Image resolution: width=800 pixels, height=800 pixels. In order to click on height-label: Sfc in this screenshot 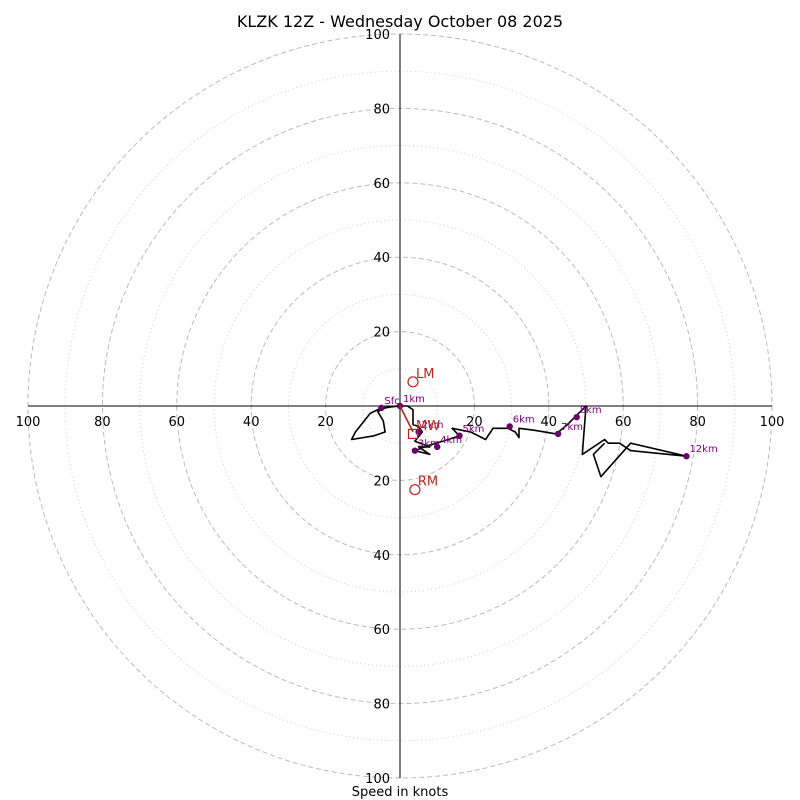, I will do `click(391, 401)`.